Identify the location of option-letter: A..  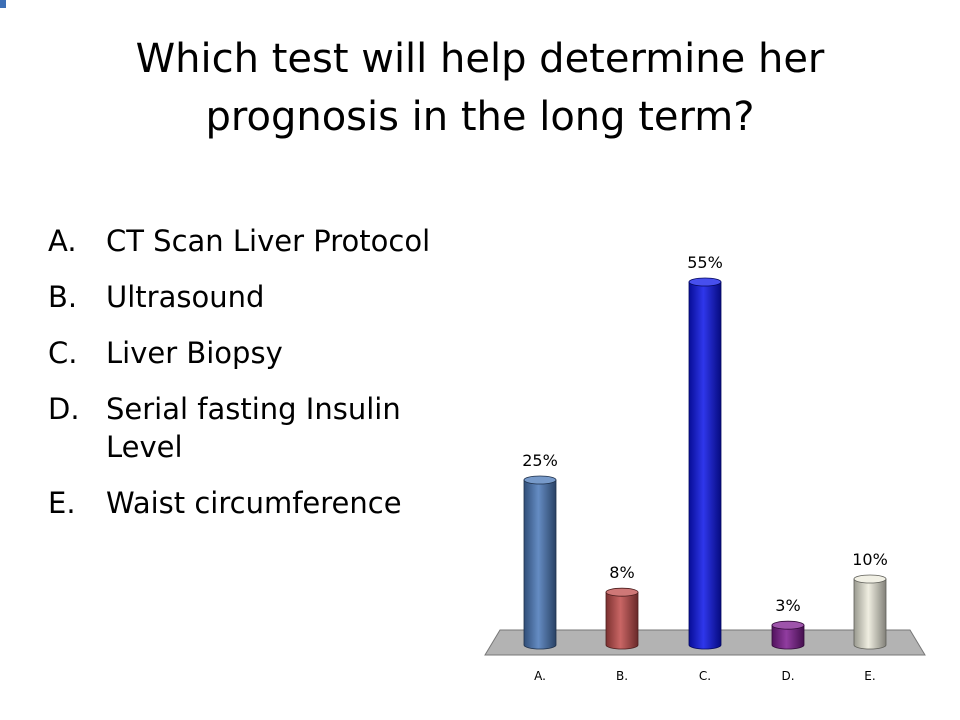
(62, 241).